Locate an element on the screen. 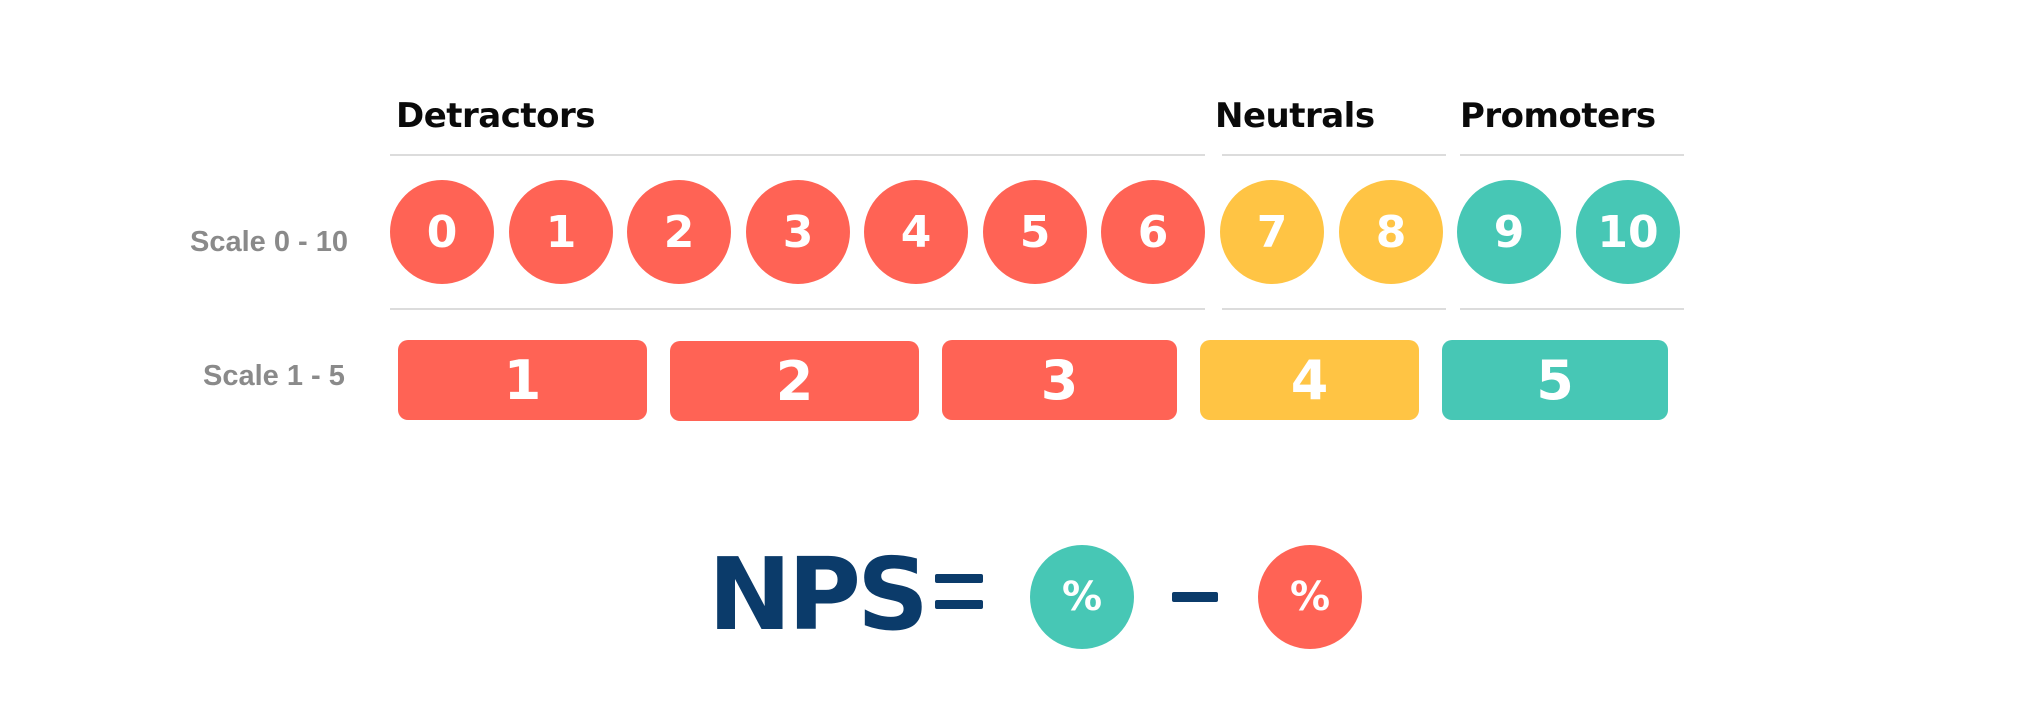  equals-sign-bottom-bar is located at coordinates (959, 604).